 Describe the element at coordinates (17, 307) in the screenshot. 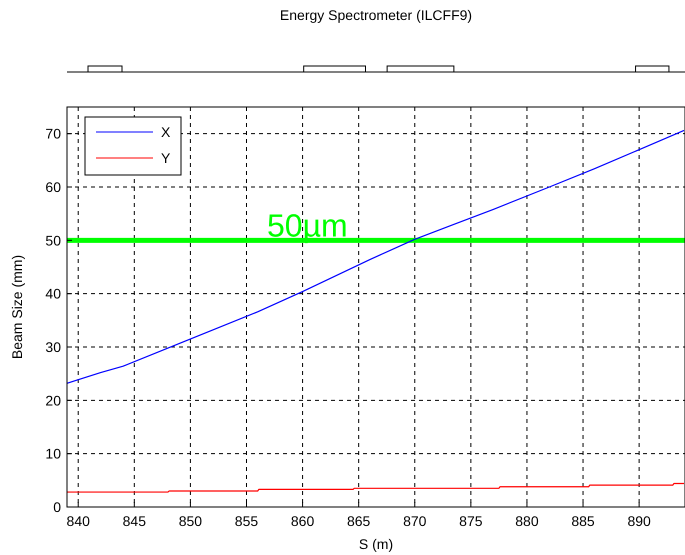

I see `y-axis-title: Beam Size (mm)` at that location.